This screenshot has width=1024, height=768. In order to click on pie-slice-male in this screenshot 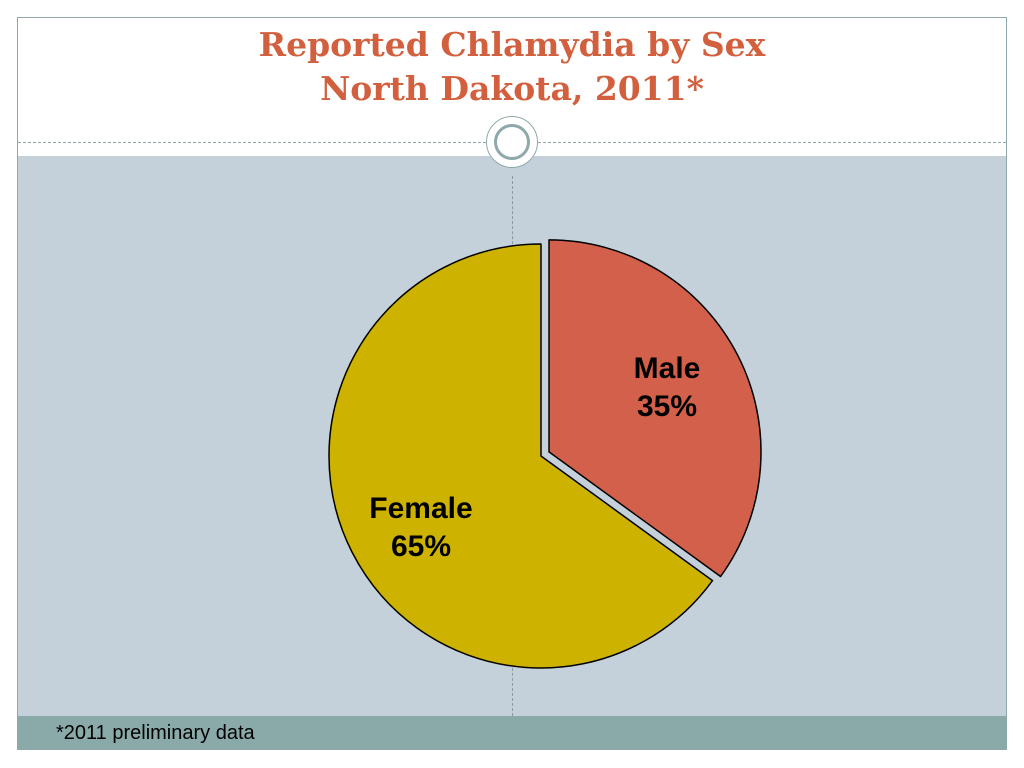, I will do `click(655, 408)`.